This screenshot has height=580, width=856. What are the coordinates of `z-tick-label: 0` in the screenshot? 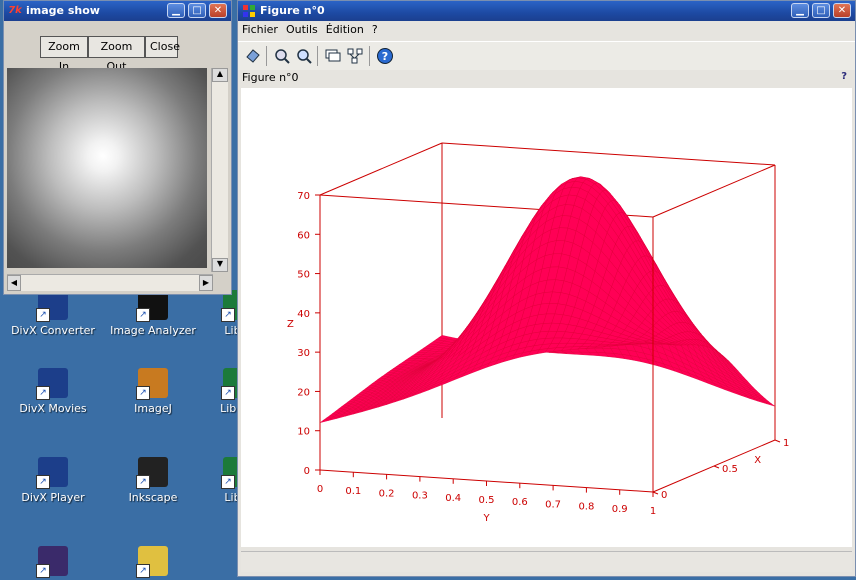 It's located at (307, 471).